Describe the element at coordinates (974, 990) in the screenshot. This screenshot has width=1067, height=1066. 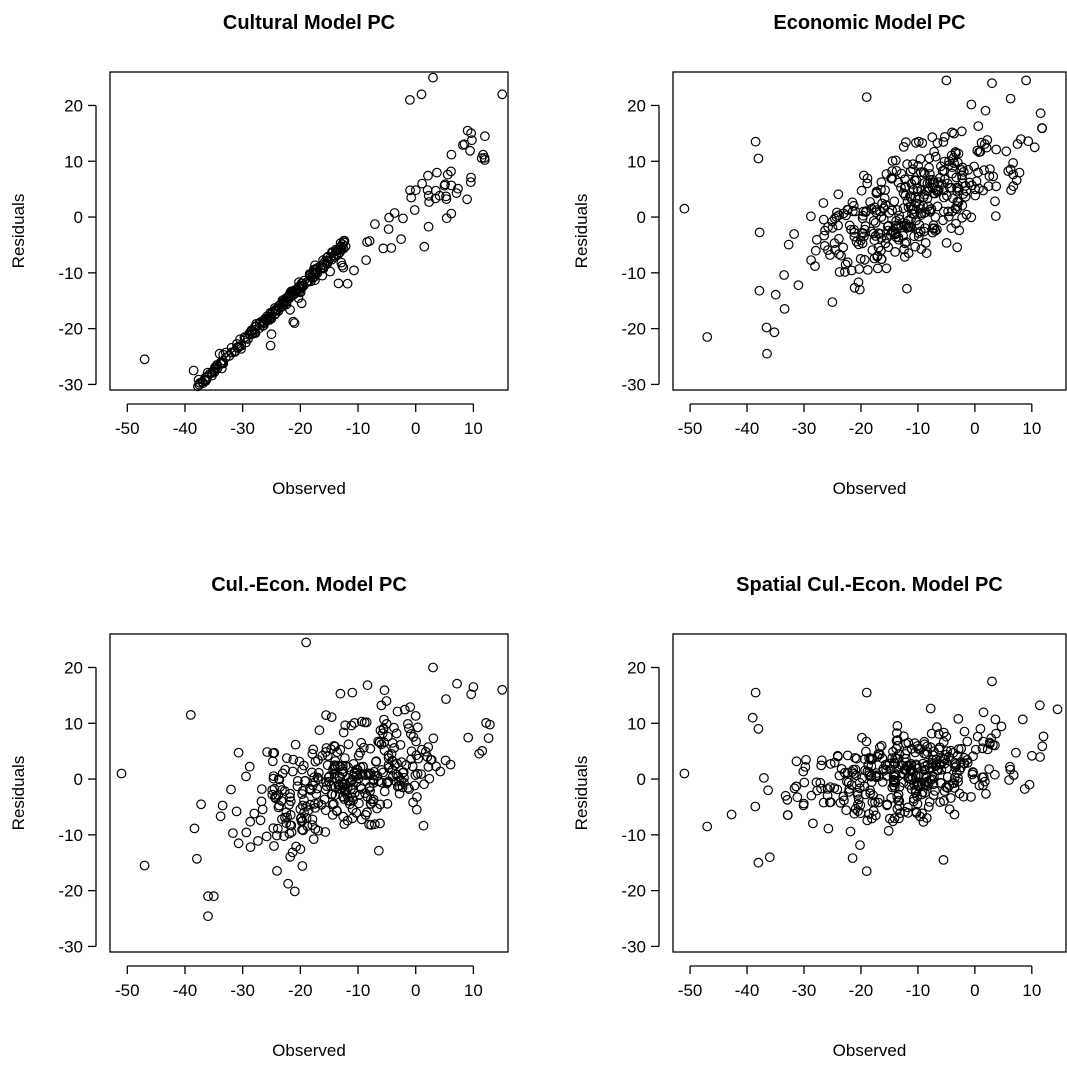
I see `x-tick-label: 0` at that location.